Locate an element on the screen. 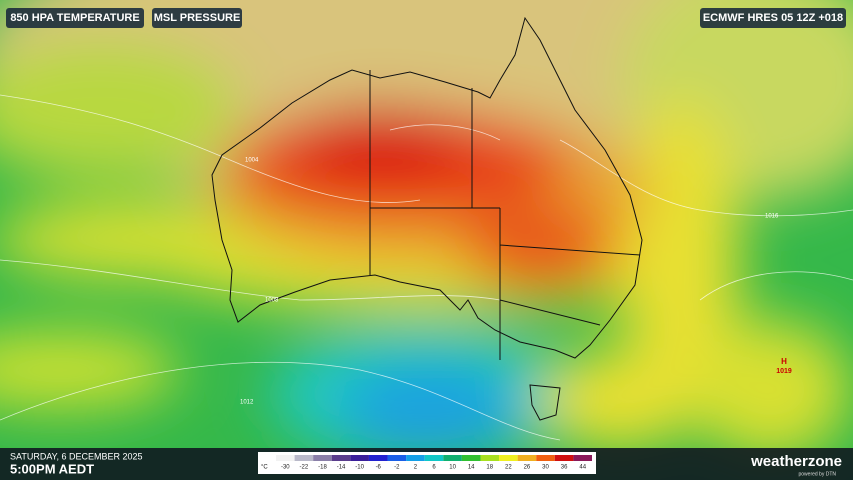  date: SATURDAY, 6 DECEMBER 2025 is located at coordinates (76, 456).